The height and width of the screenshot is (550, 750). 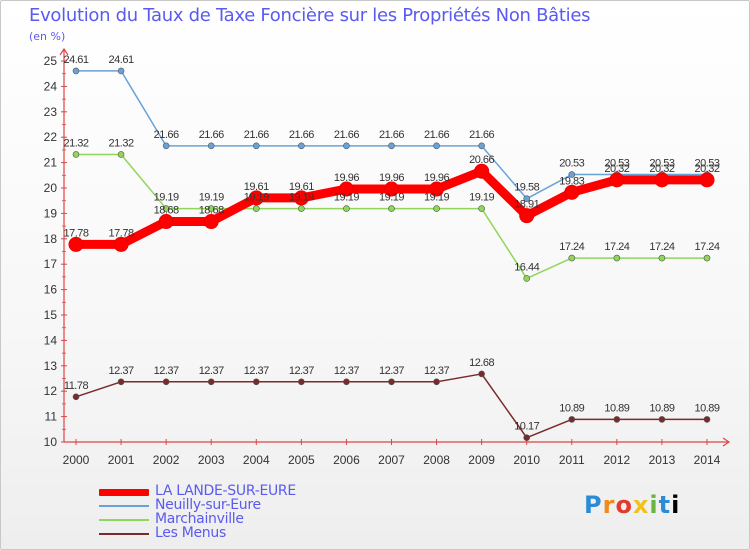 I want to click on y-tick-label: 10, so click(x=51, y=442).